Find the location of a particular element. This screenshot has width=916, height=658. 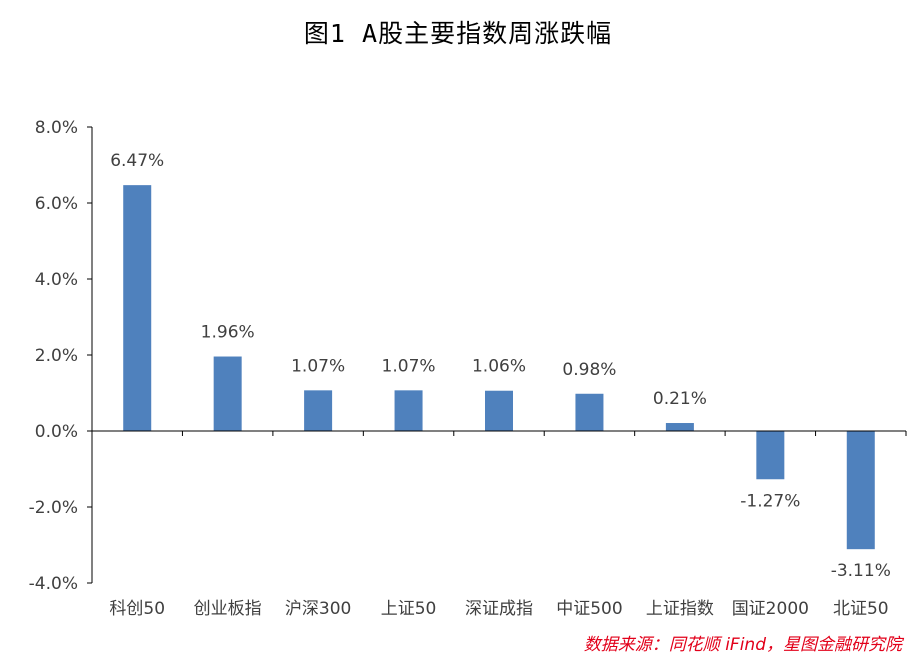

y-tick-label: 6.0% is located at coordinates (56, 204).